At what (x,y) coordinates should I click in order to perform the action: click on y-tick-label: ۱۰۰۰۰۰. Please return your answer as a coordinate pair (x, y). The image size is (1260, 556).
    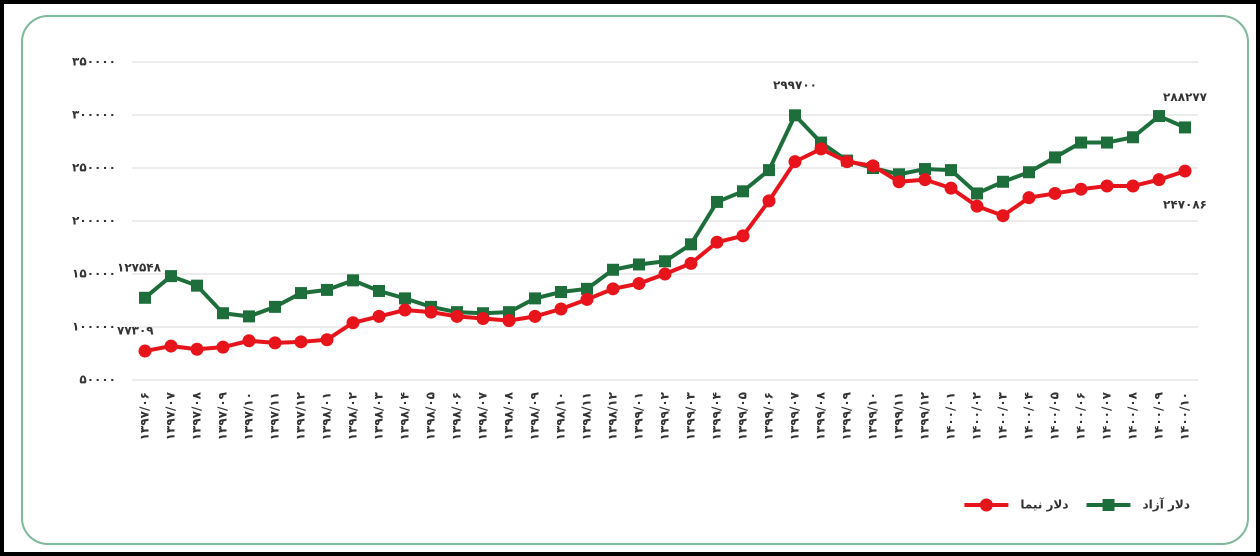
    Looking at the image, I should click on (94, 327).